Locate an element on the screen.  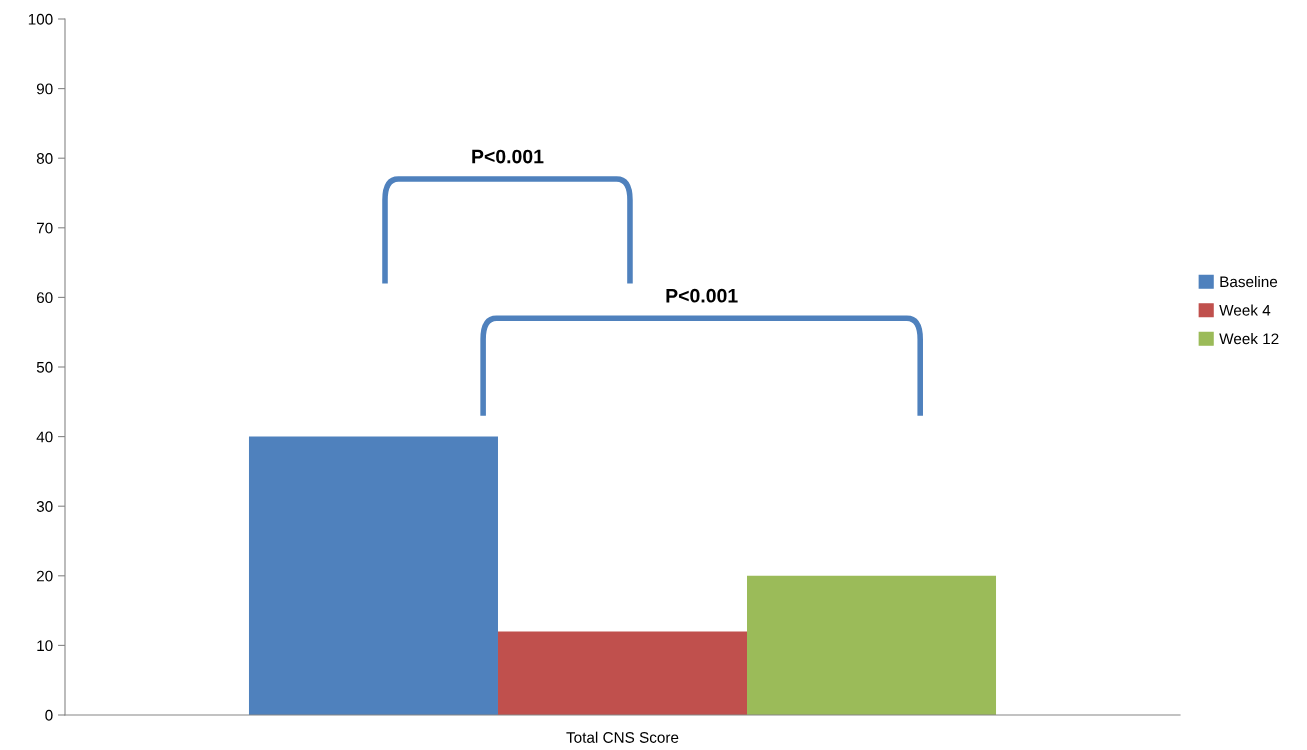
y-tick-label: 0 is located at coordinates (49, 715).